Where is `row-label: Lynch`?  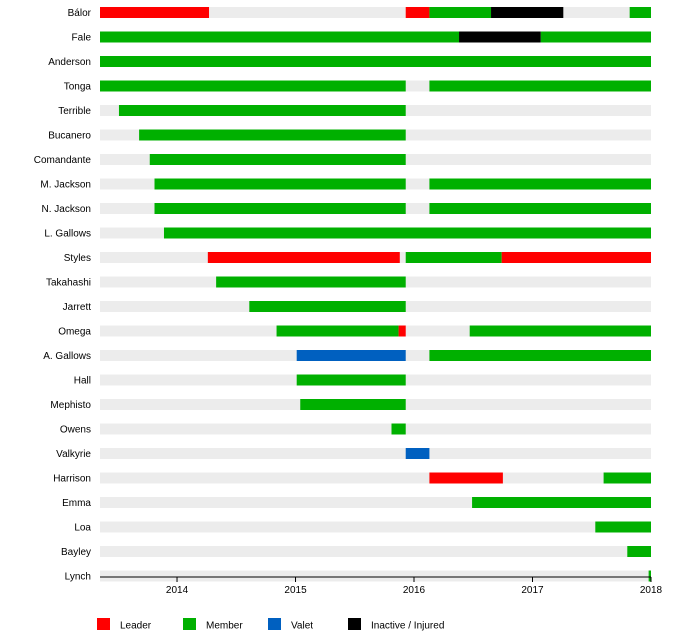 row-label: Lynch is located at coordinates (78, 577).